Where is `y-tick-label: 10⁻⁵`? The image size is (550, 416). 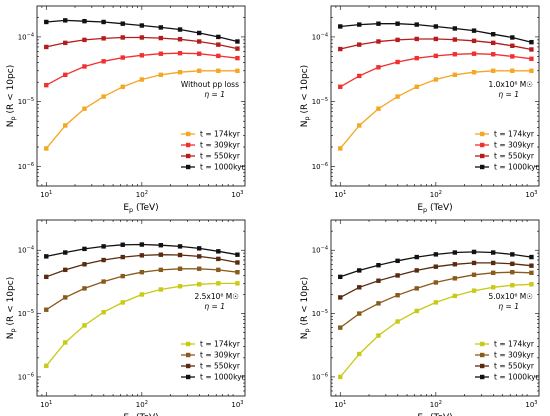 y-tick-label: 10⁻⁵ is located at coordinates (320, 101).